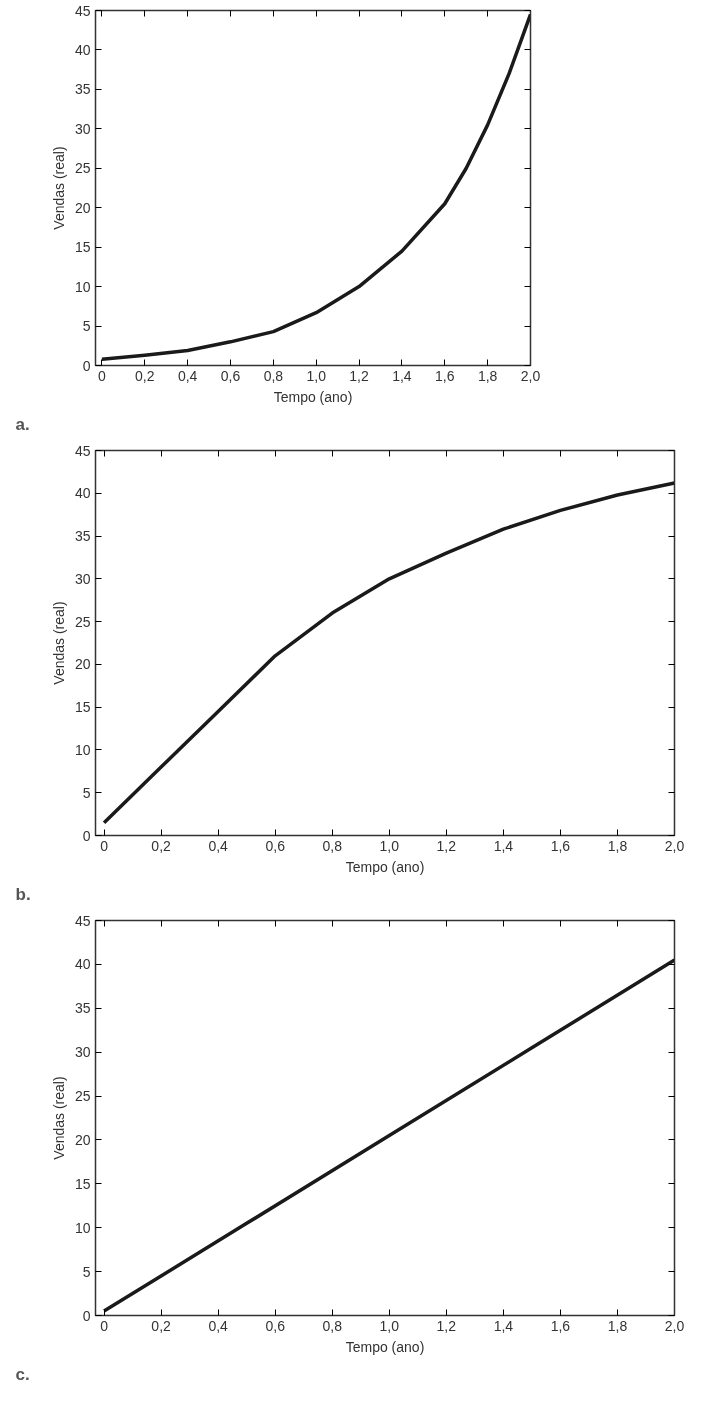  Describe the element at coordinates (23, 894) in the screenshot. I see `text: b.` at that location.